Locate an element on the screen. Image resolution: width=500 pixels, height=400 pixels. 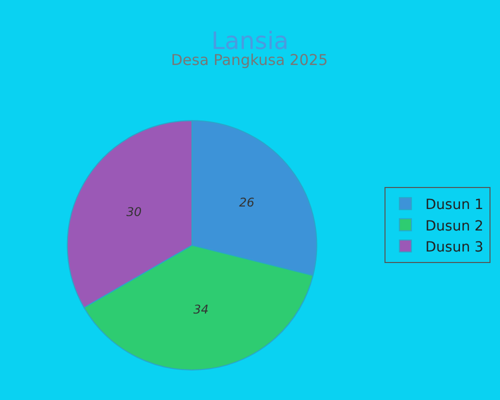
data-label: 30 is located at coordinates (134, 211).